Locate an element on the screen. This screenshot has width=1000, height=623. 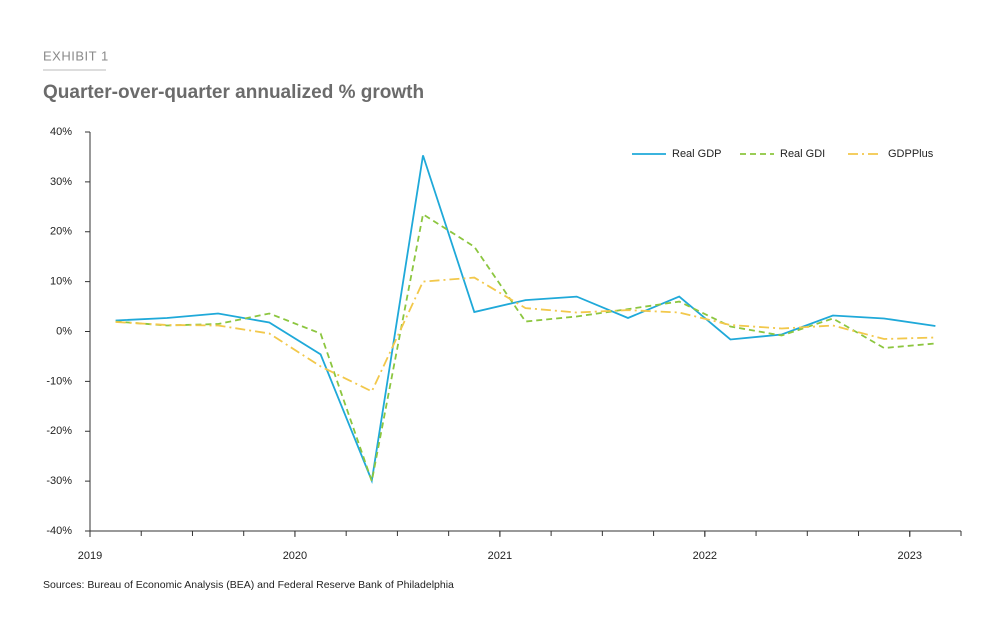
y-tick-label: 40% is located at coordinates (61, 132).